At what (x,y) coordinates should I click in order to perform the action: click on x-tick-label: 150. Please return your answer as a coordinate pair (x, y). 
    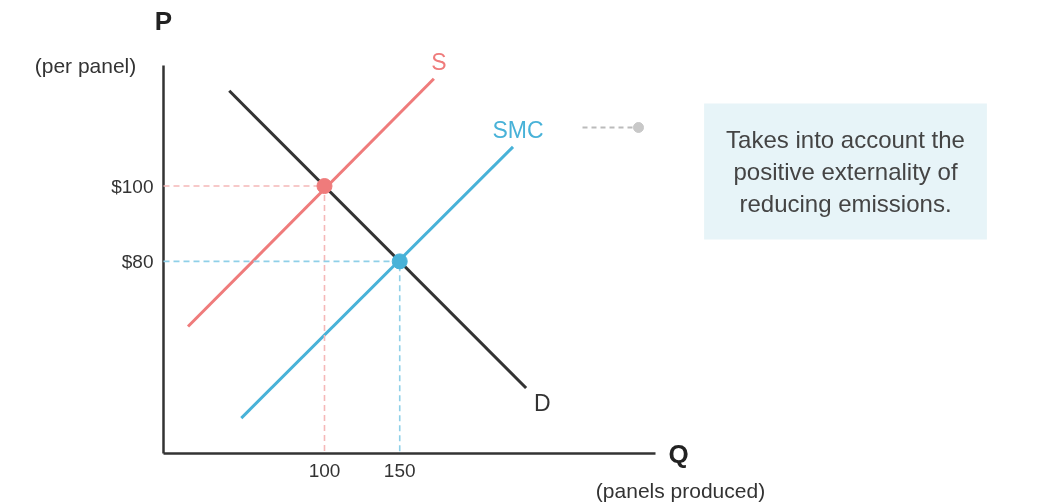
    Looking at the image, I should click on (399, 470).